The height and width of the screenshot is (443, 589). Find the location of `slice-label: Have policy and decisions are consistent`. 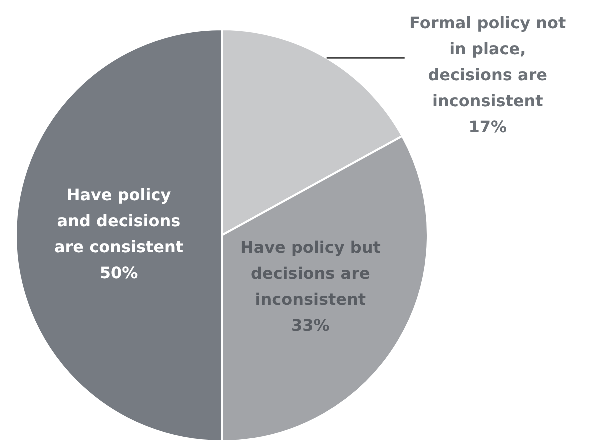

slice-label: Have policy and decisions are consistent is located at coordinates (119, 221).